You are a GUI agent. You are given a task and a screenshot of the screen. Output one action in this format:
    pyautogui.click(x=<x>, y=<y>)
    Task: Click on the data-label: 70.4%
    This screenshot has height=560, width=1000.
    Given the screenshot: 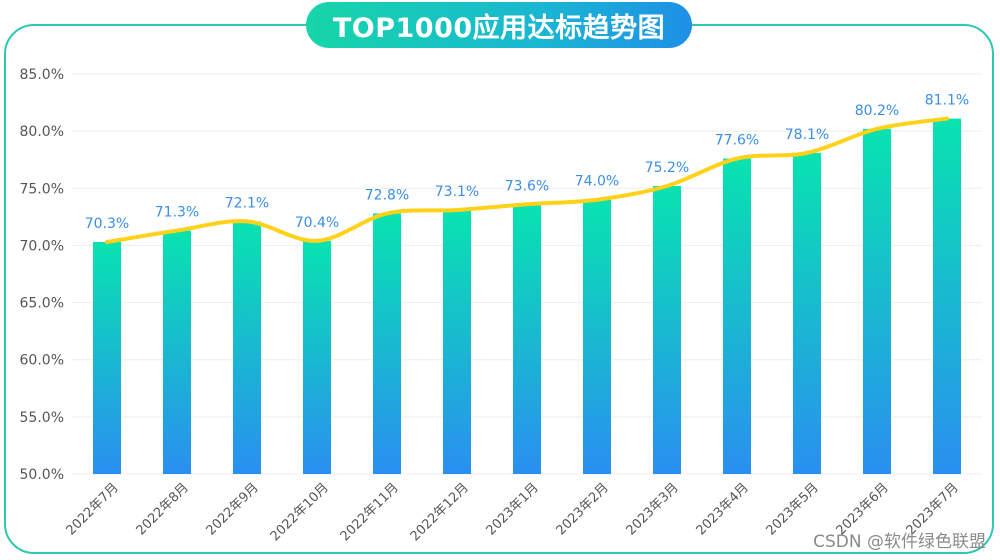 What is the action you would take?
    pyautogui.click(x=317, y=223)
    